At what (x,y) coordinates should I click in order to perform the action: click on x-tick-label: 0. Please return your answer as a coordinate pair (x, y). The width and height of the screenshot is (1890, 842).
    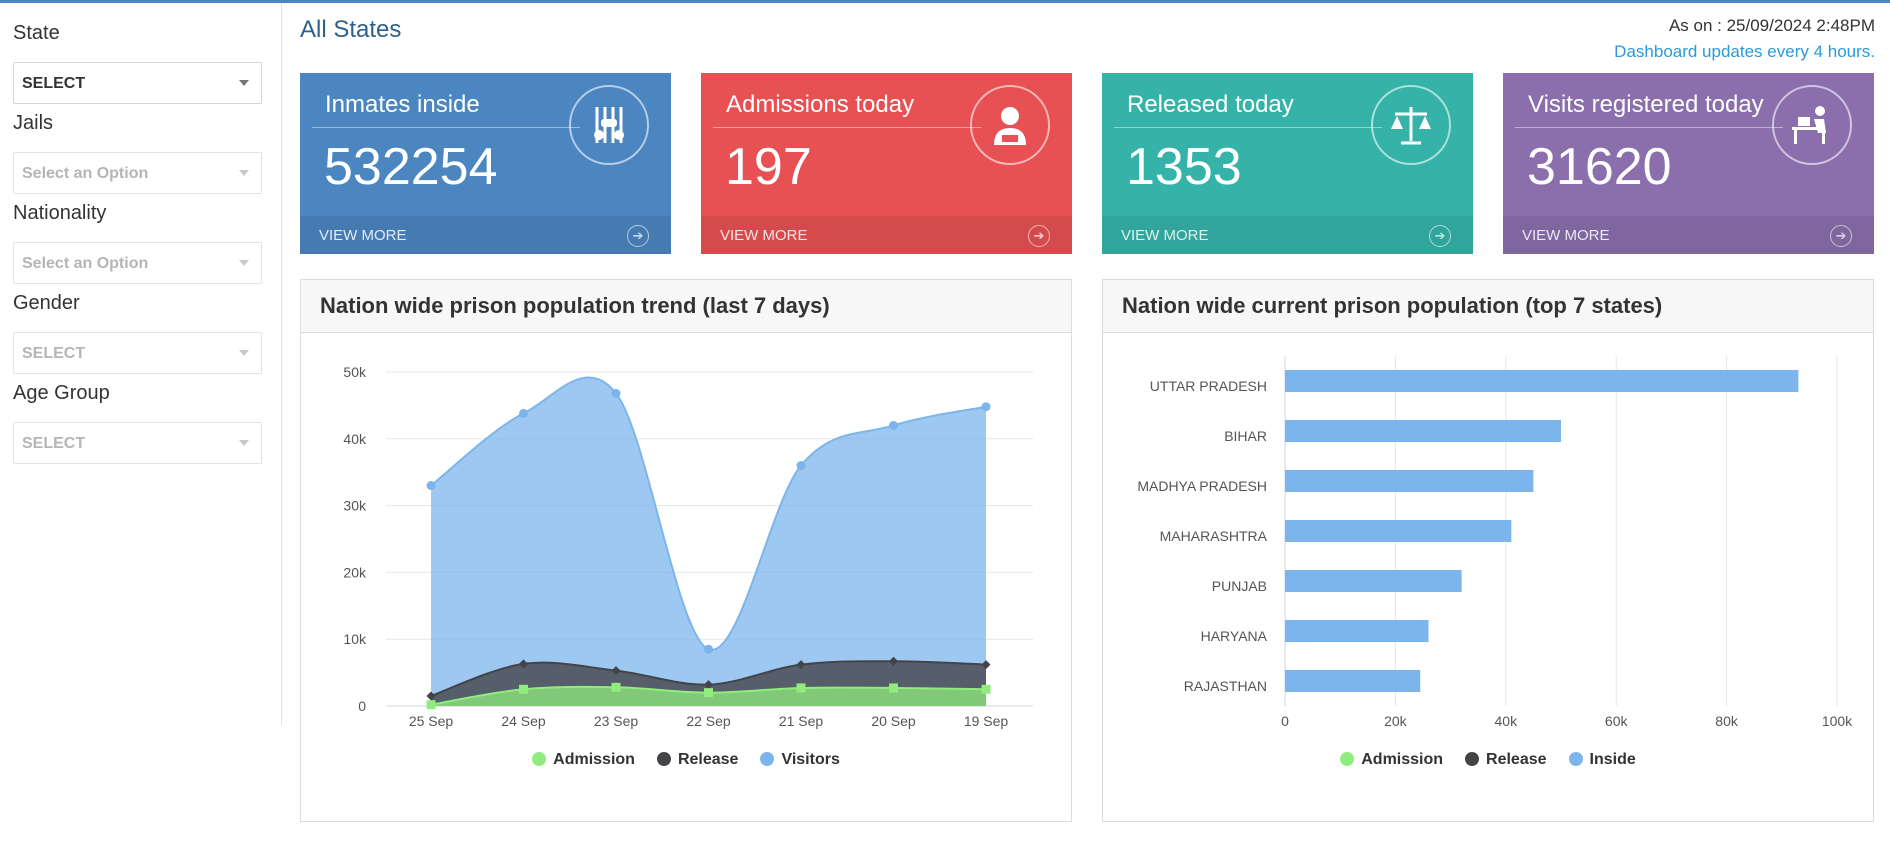
    Looking at the image, I should click on (1285, 721).